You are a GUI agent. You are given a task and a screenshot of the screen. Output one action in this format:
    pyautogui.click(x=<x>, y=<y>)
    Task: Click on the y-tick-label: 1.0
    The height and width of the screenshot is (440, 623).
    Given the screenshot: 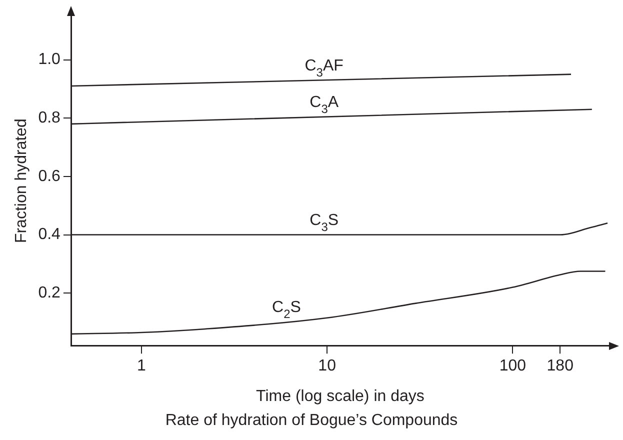 What is the action you would take?
    pyautogui.click(x=49, y=59)
    